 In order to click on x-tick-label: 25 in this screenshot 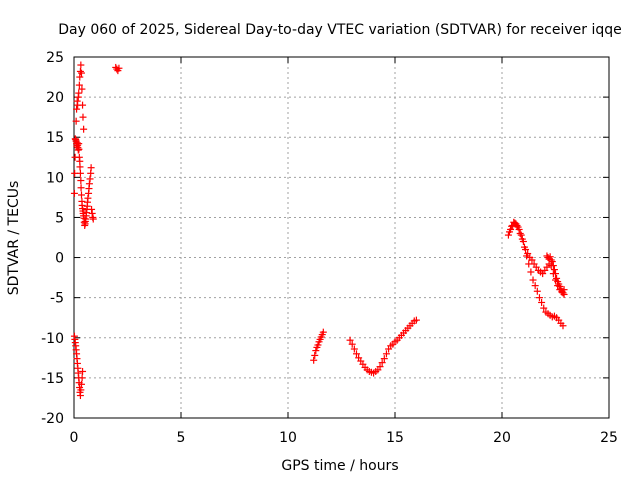, I will do `click(609, 438)`.